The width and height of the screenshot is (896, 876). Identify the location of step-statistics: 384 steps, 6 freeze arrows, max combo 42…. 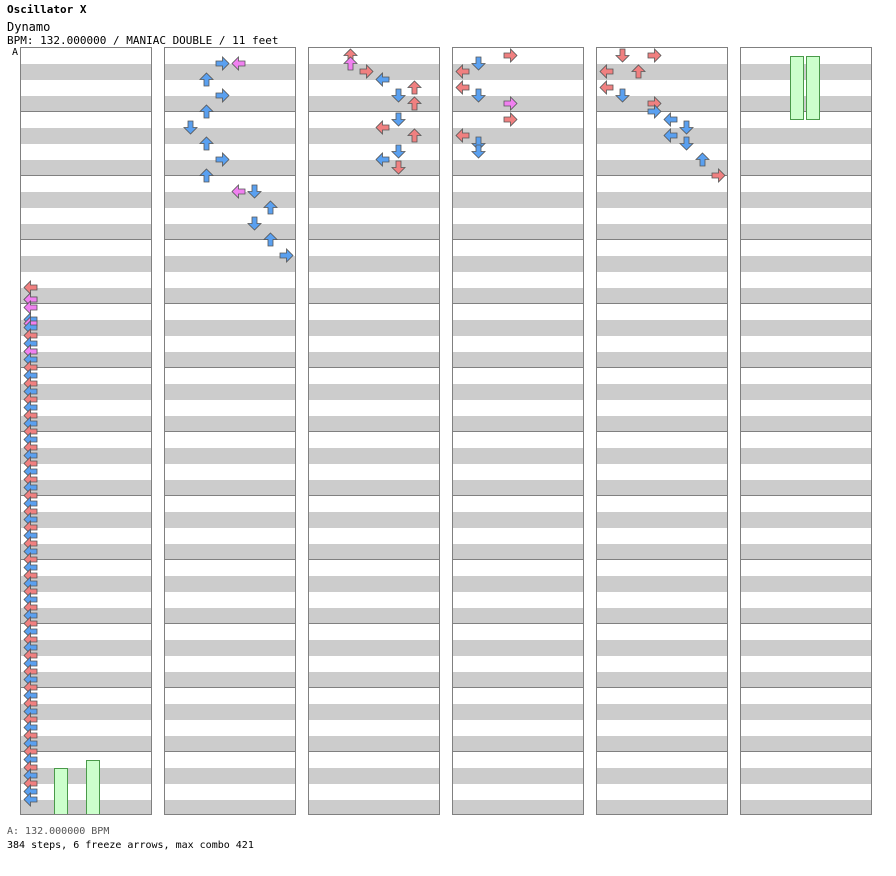
(130, 845).